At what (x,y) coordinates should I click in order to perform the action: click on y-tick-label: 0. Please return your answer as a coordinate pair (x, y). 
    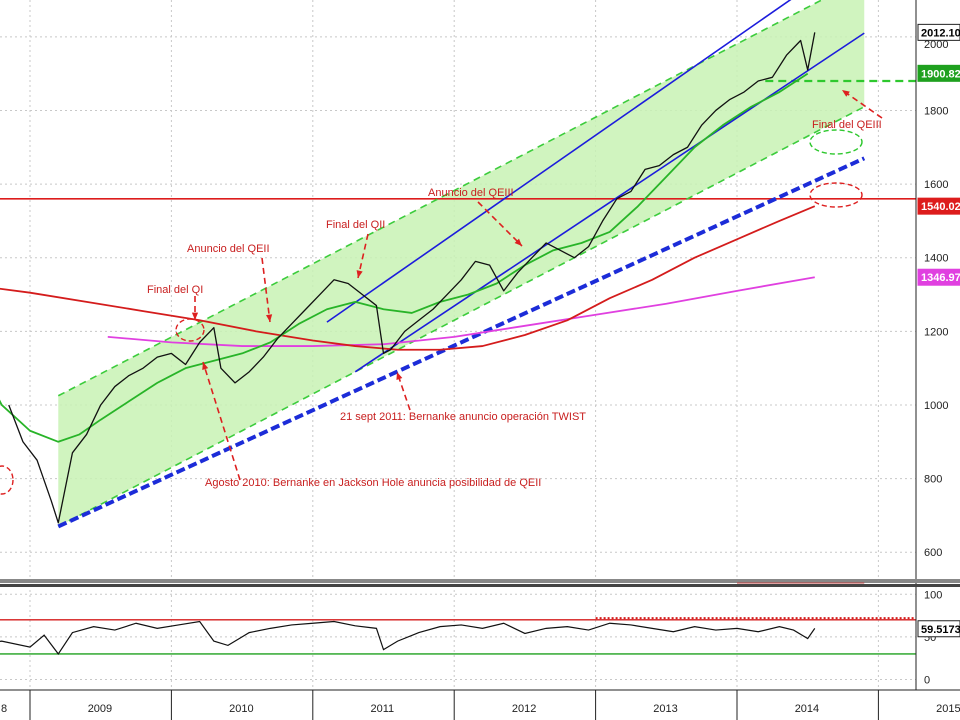
    Looking at the image, I should click on (927, 680).